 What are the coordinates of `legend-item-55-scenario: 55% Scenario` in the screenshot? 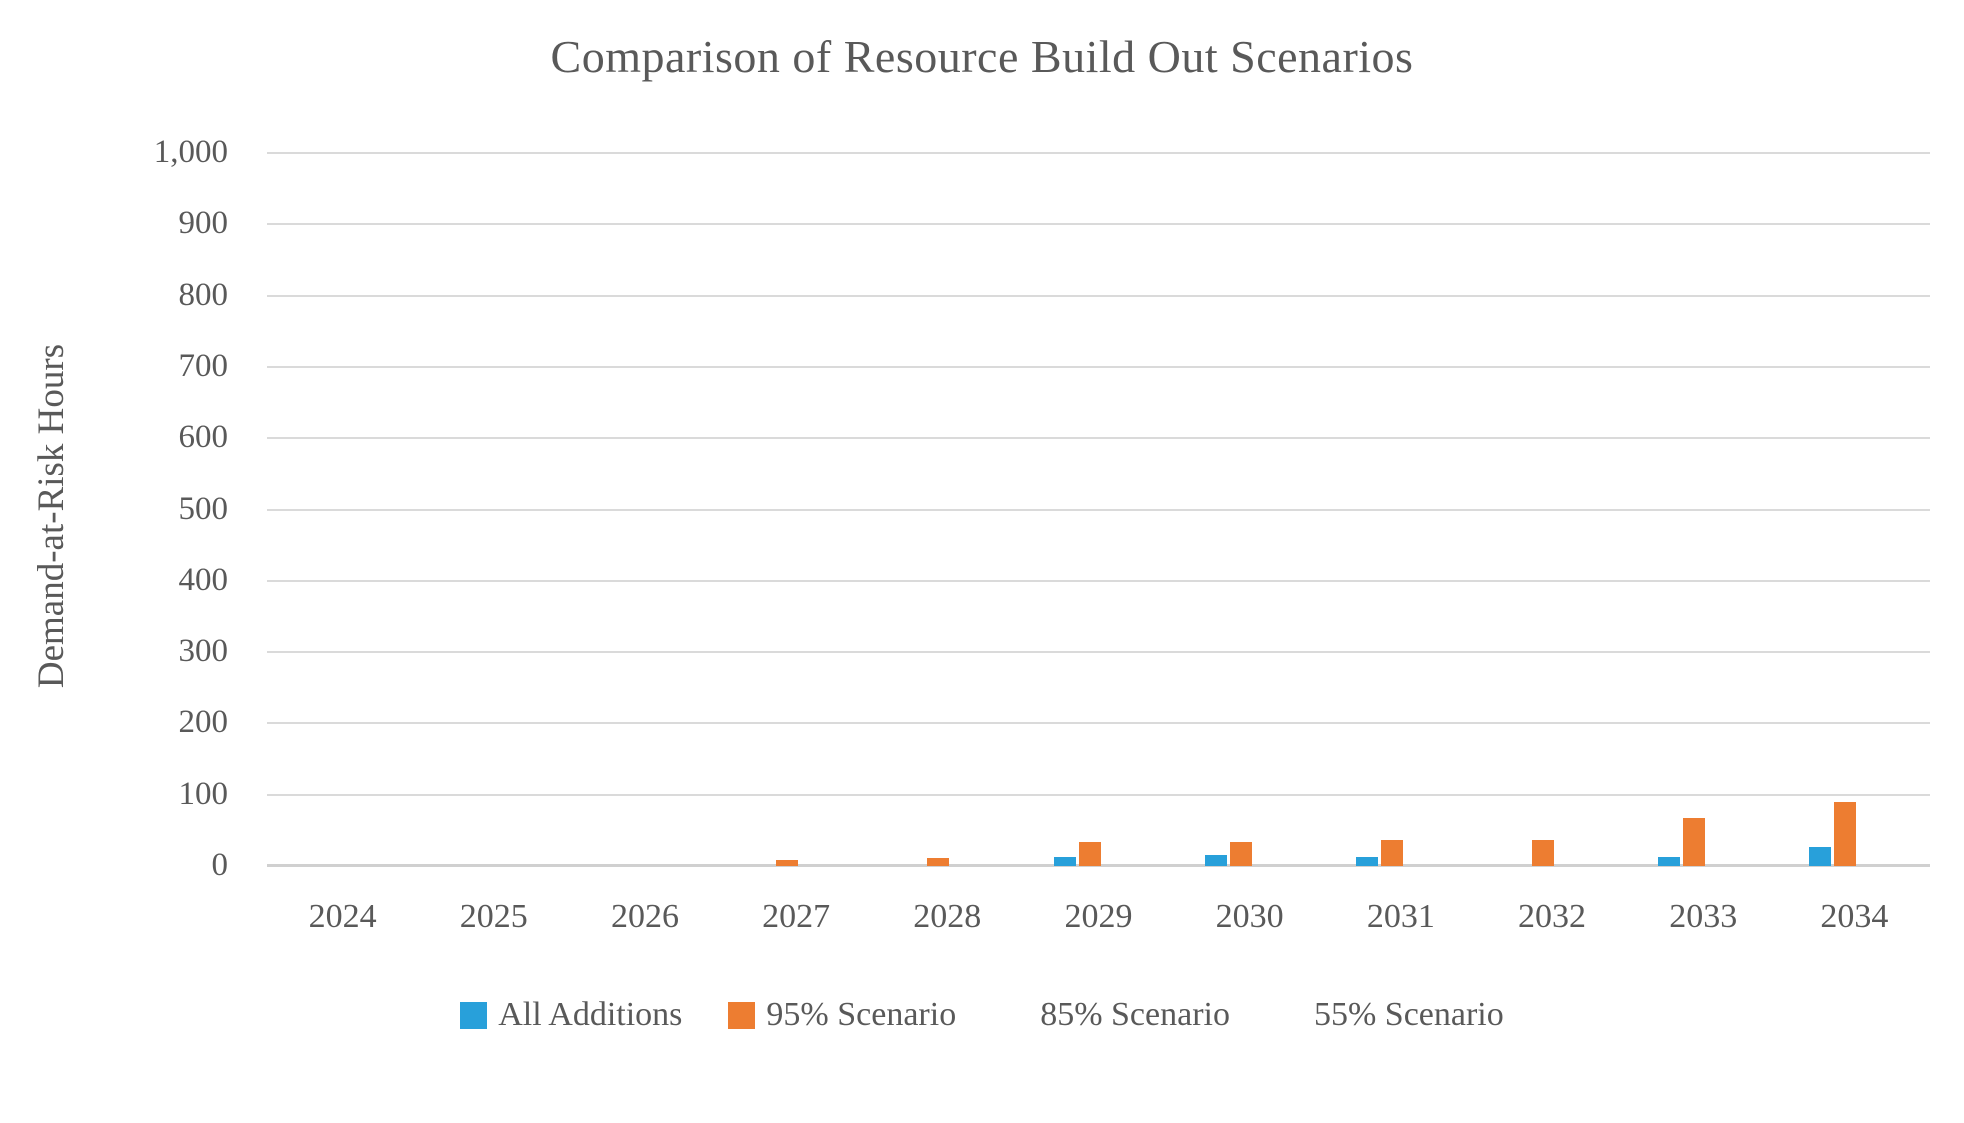 It's located at (1389, 1015).